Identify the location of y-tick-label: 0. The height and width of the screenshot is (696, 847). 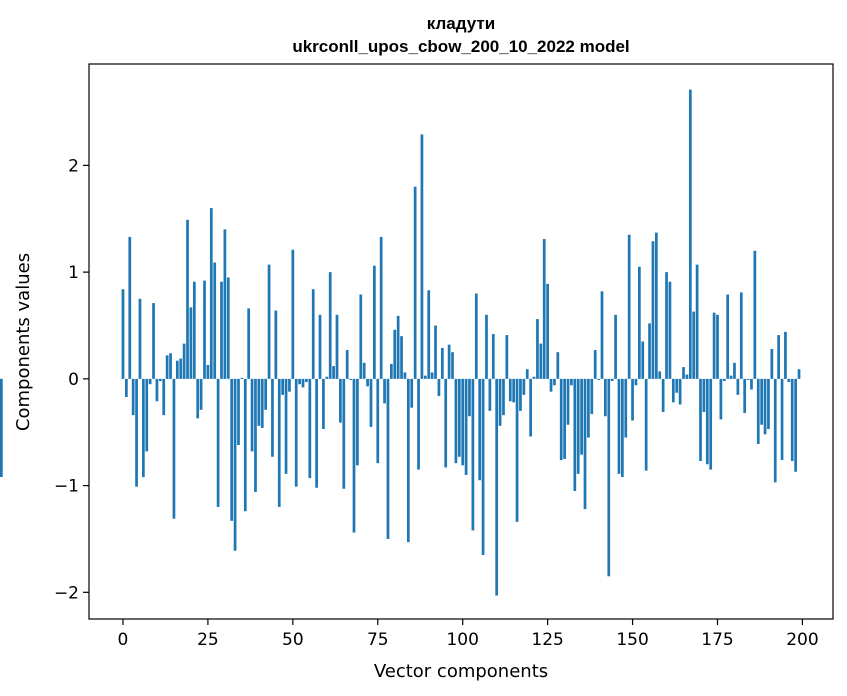
(73, 380).